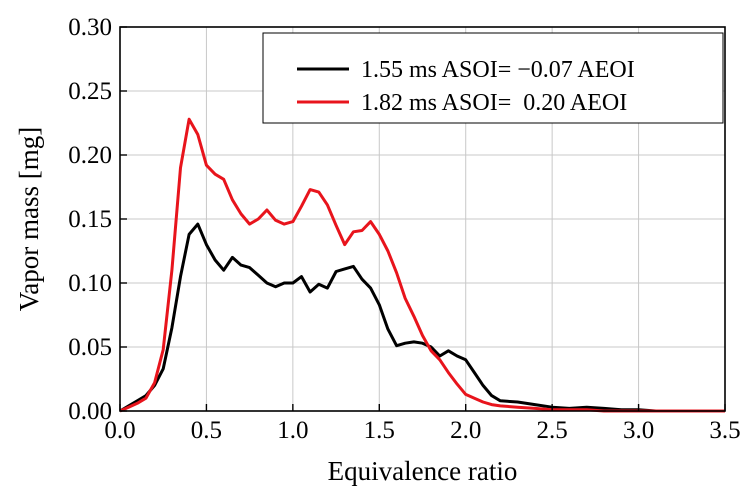  I want to click on y-tick-label: 0.00, so click(90, 411).